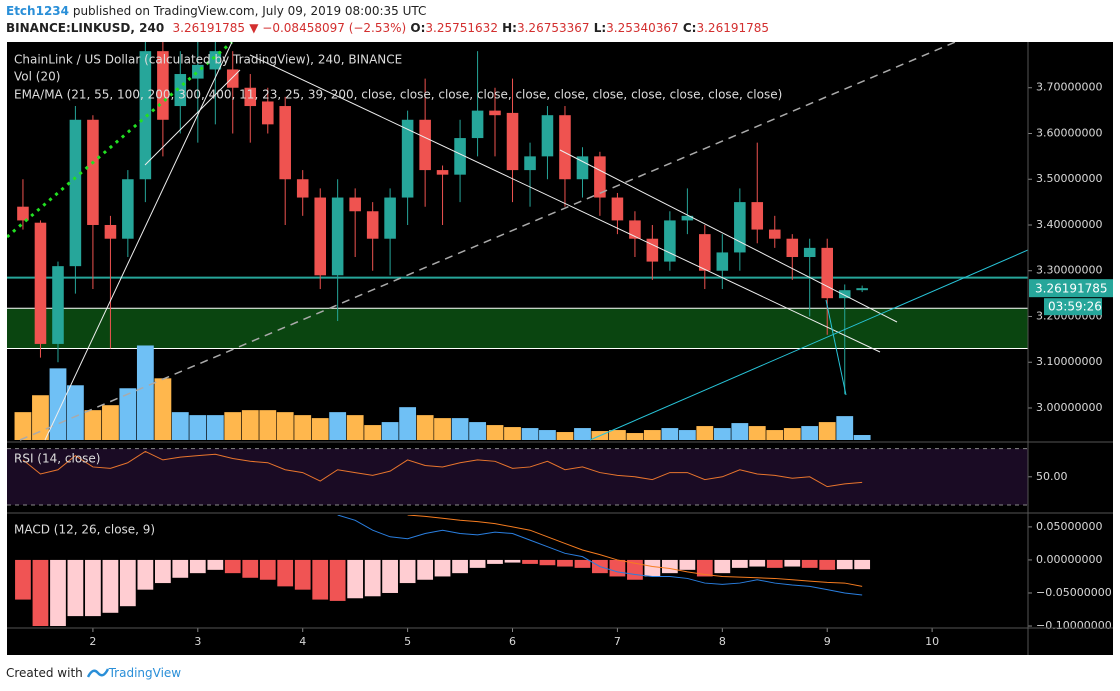 The width and height of the screenshot is (1120, 691). I want to click on change: ▼ −0.08458097 (−2.53%), so click(328, 28).